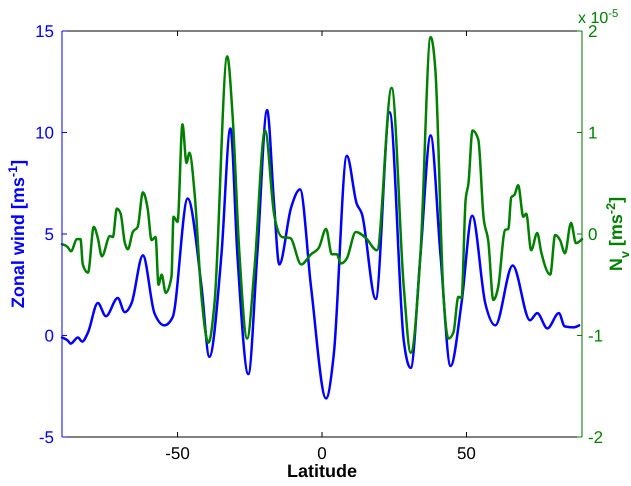  What do you see at coordinates (593, 234) in the screenshot?
I see `y2-tick-label: 0` at bounding box center [593, 234].